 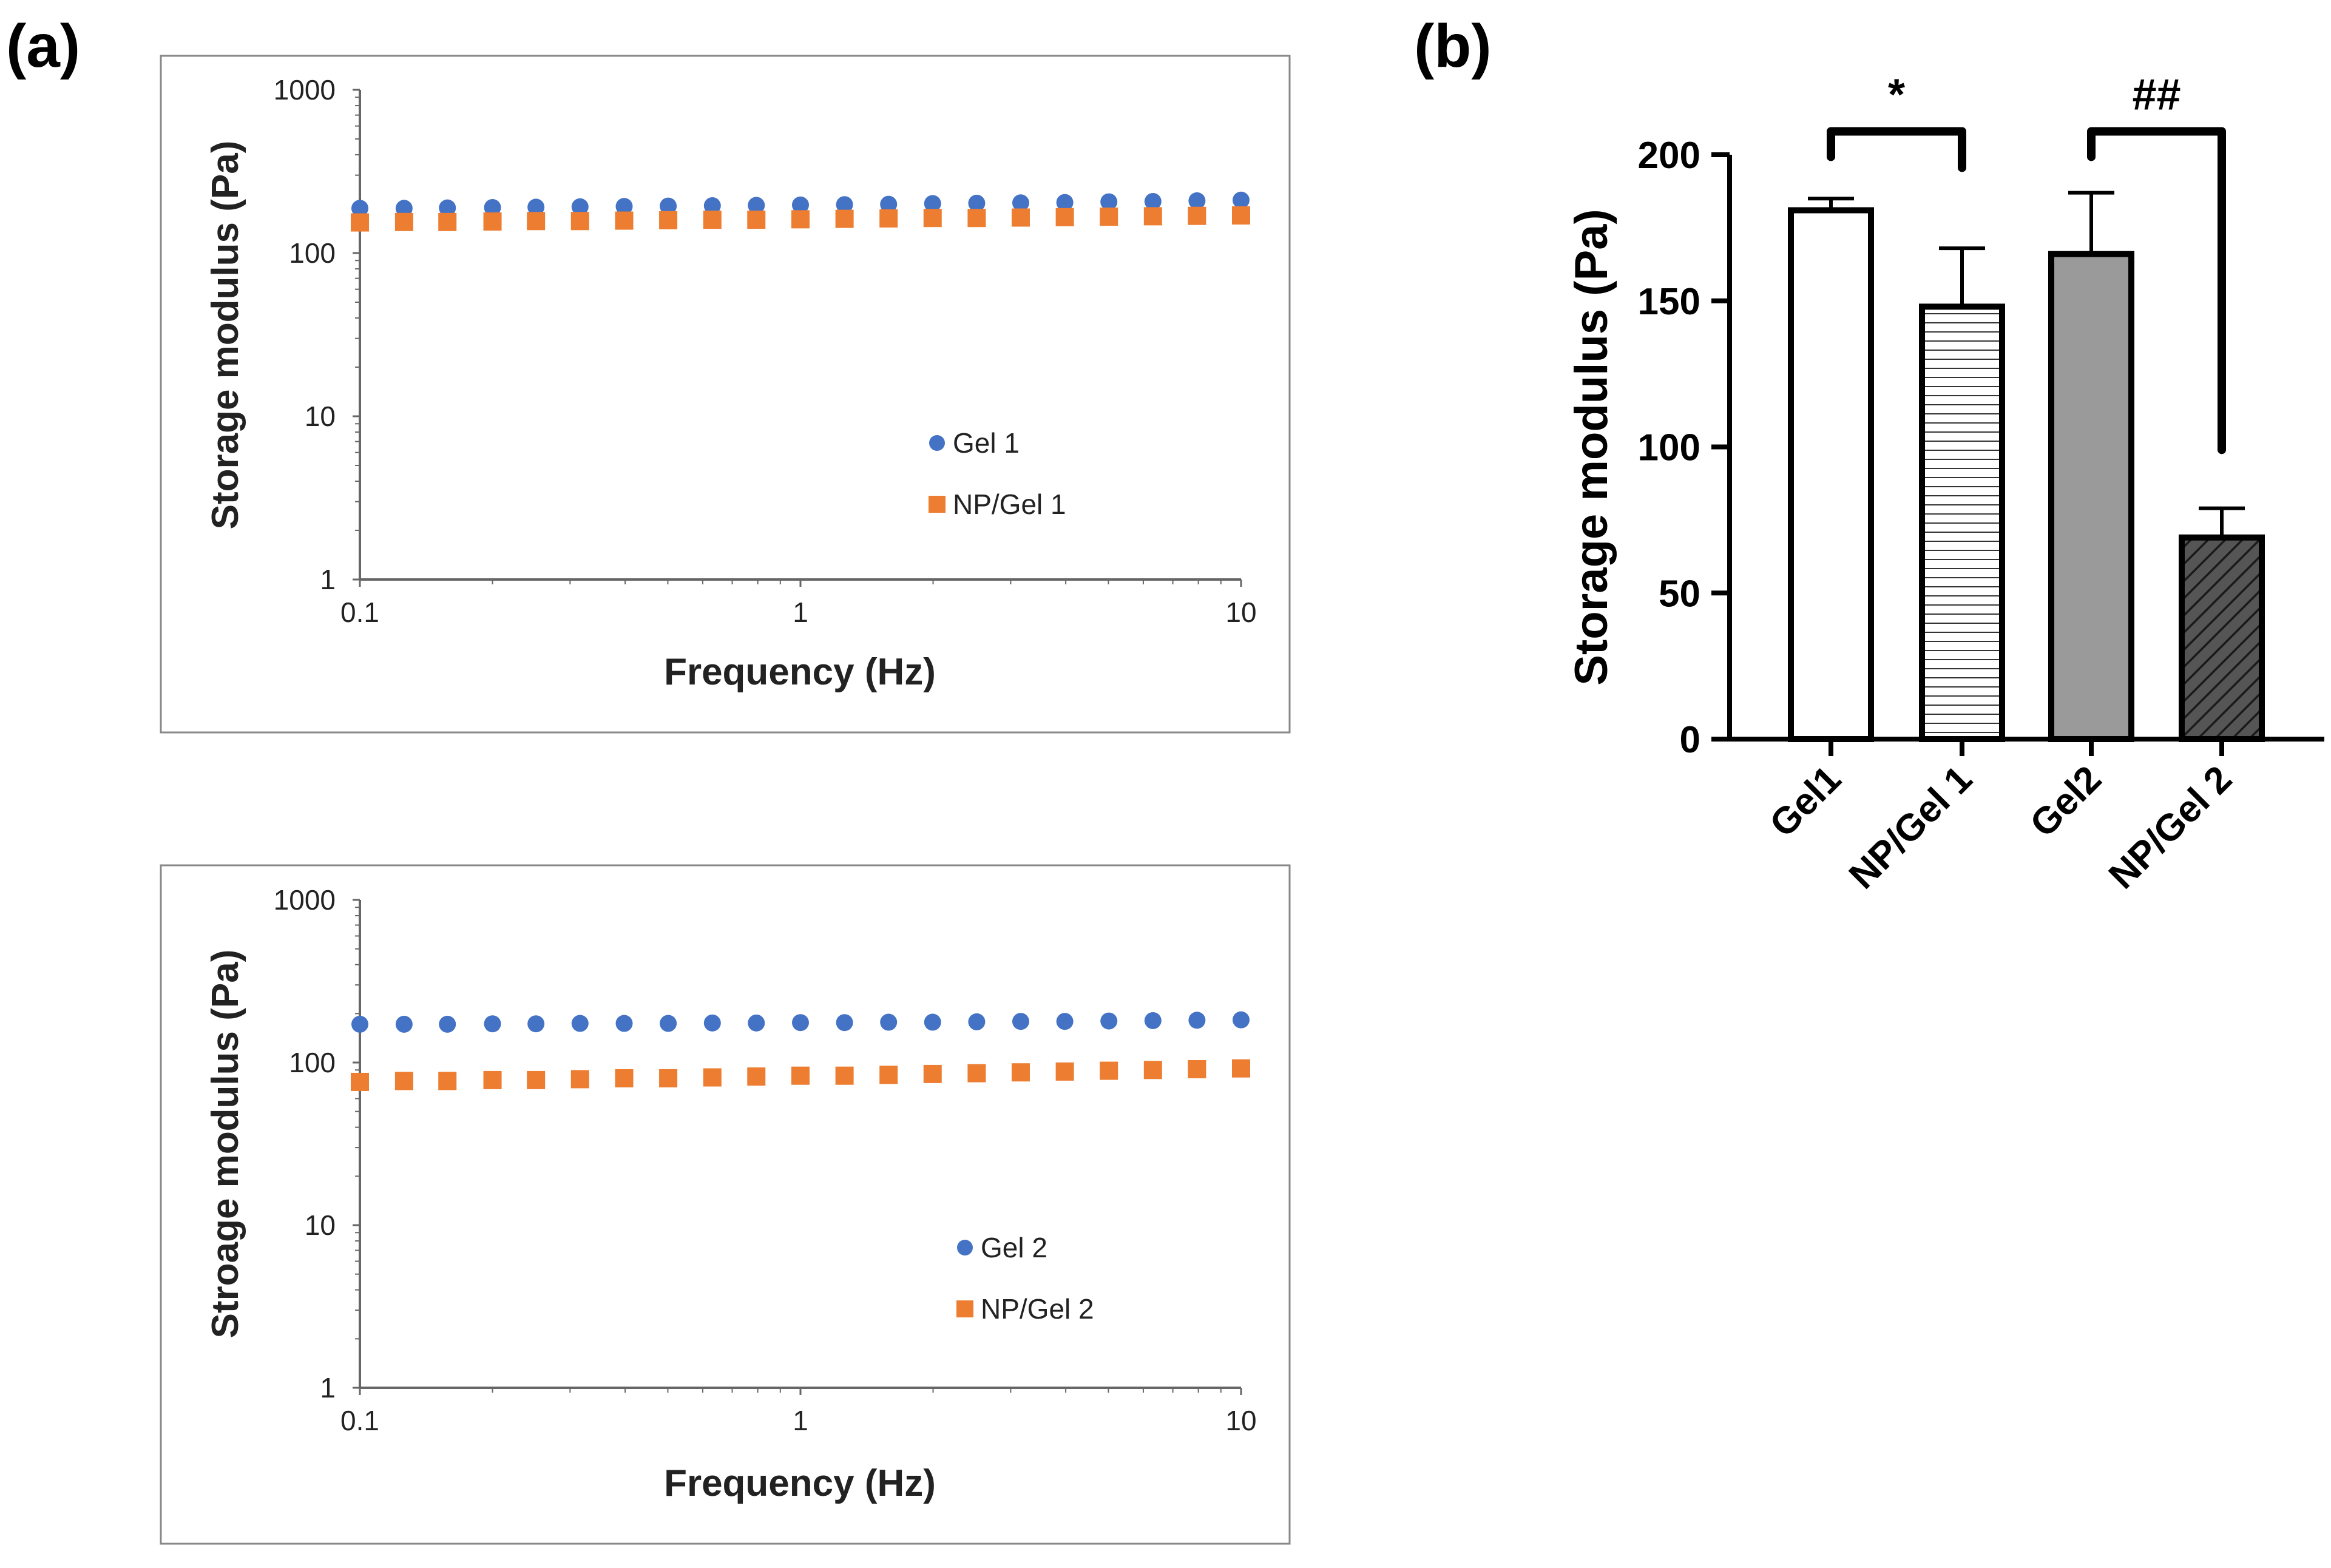 What do you see at coordinates (986, 443) in the screenshot?
I see `legend-gel1-label: Gel 1` at bounding box center [986, 443].